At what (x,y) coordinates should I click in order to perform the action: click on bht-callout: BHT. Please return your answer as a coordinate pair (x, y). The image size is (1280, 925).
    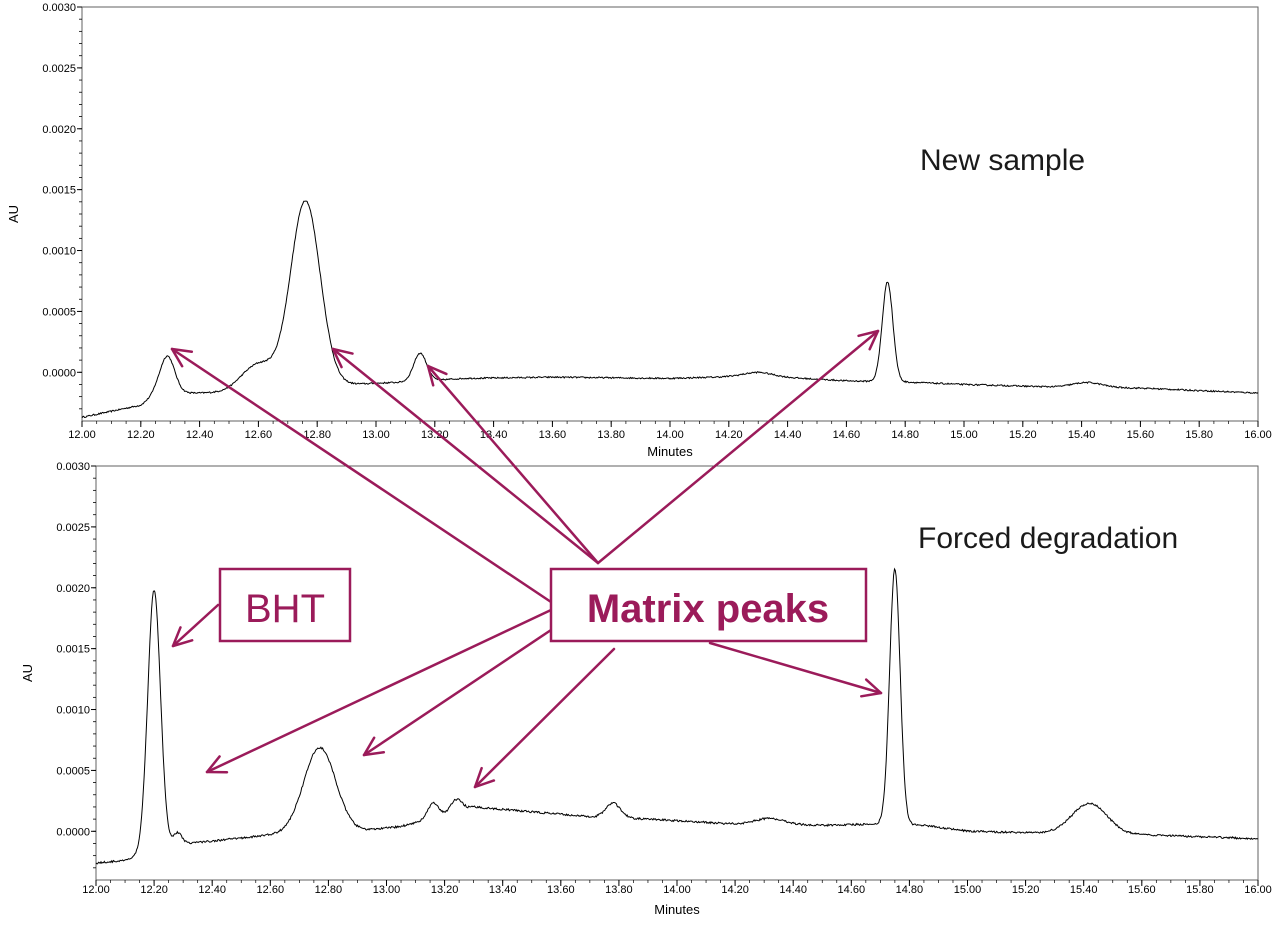
    Looking at the image, I should click on (285, 605).